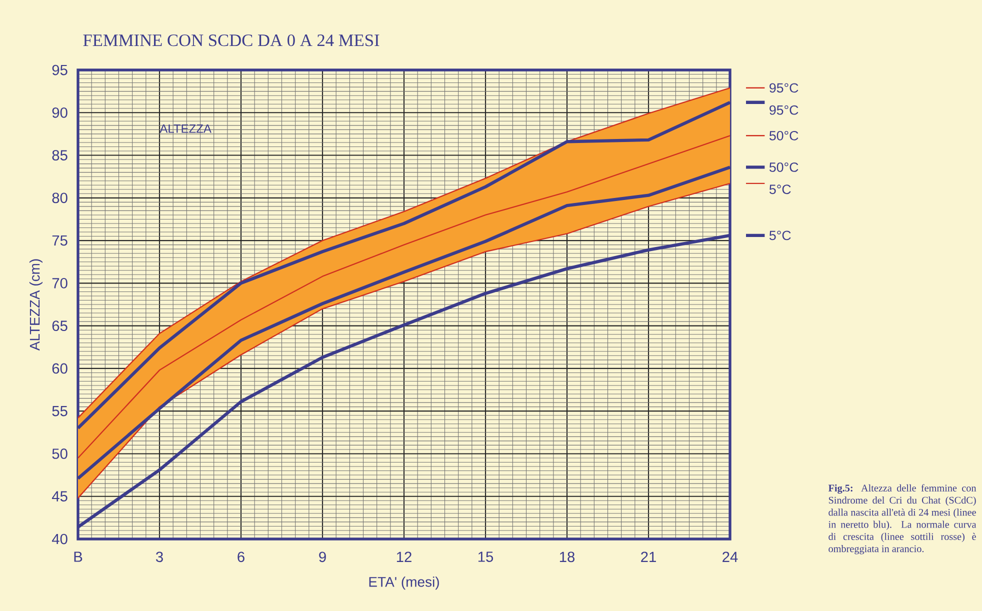  What do you see at coordinates (159, 557) in the screenshot?
I see `x-tick-label: 3` at bounding box center [159, 557].